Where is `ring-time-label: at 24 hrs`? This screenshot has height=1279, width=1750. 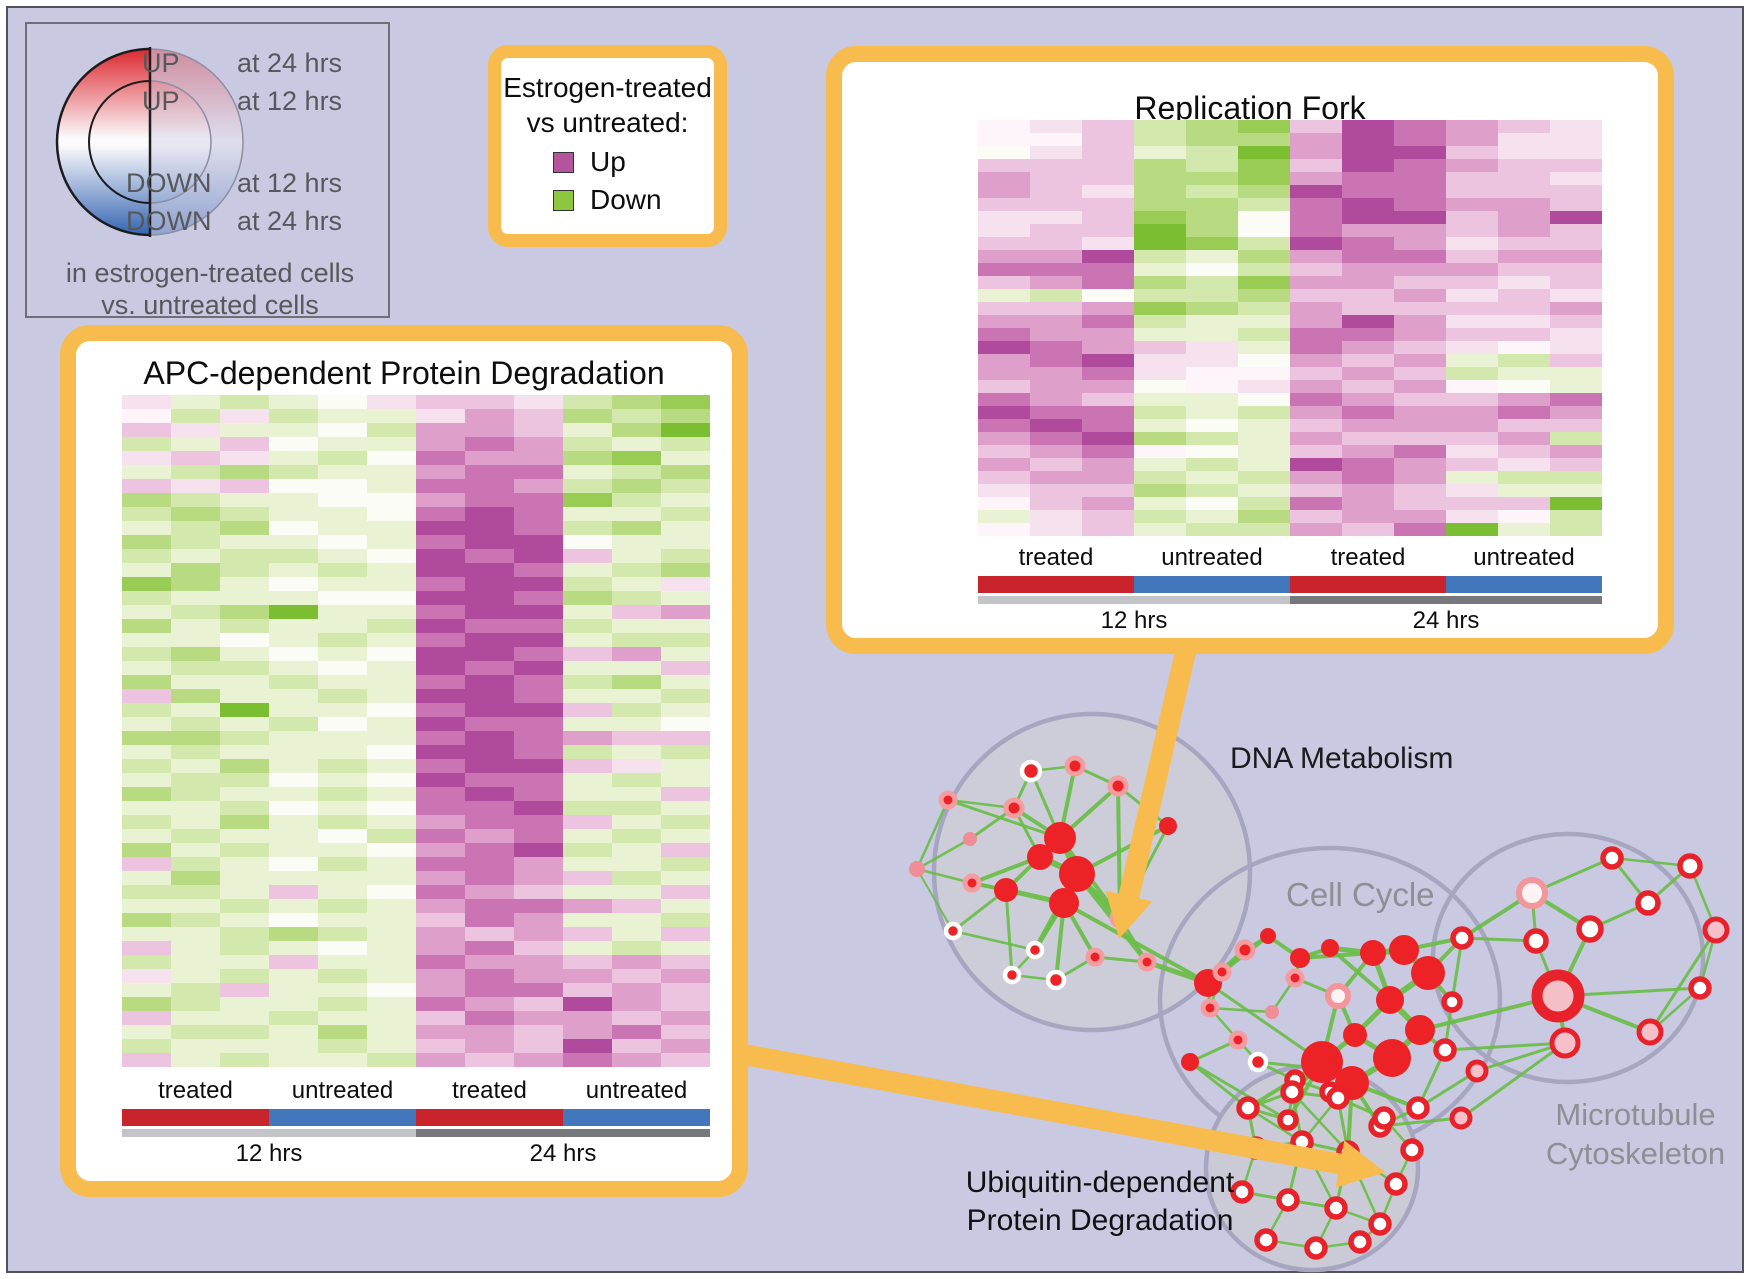
ring-time-label: at 24 hrs is located at coordinates (290, 221).